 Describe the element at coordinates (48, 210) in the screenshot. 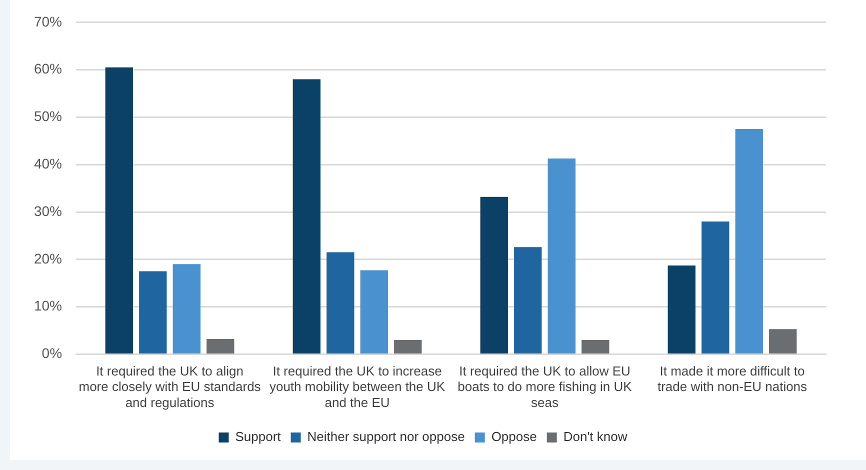

I see `y-tick-label: 30%` at that location.